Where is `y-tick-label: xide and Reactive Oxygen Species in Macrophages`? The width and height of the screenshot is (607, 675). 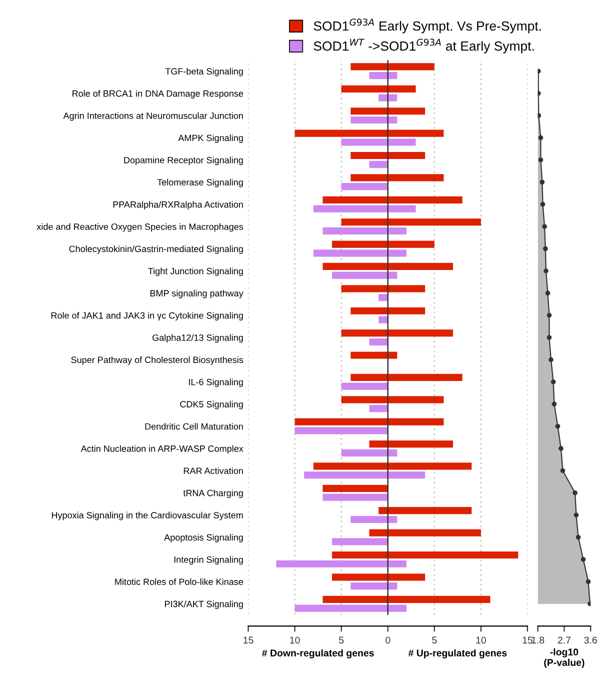 y-tick-label: xide and Reactive Oxygen Species in Macrophages is located at coordinates (140, 227).